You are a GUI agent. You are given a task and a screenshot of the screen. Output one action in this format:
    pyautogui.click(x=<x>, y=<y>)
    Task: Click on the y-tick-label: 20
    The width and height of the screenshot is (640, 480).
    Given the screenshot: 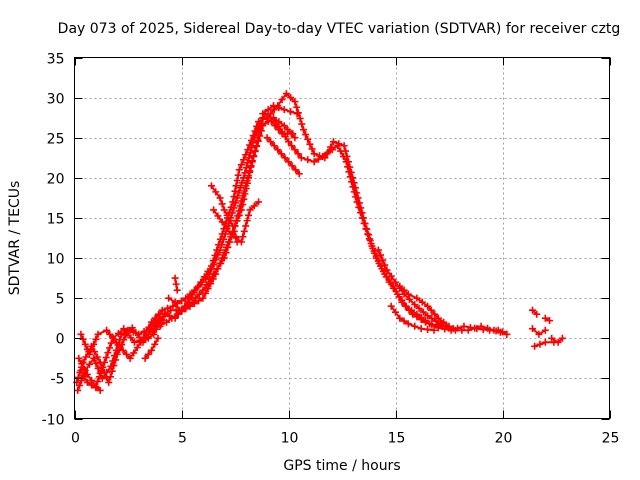 What is the action you would take?
    pyautogui.click(x=56, y=180)
    